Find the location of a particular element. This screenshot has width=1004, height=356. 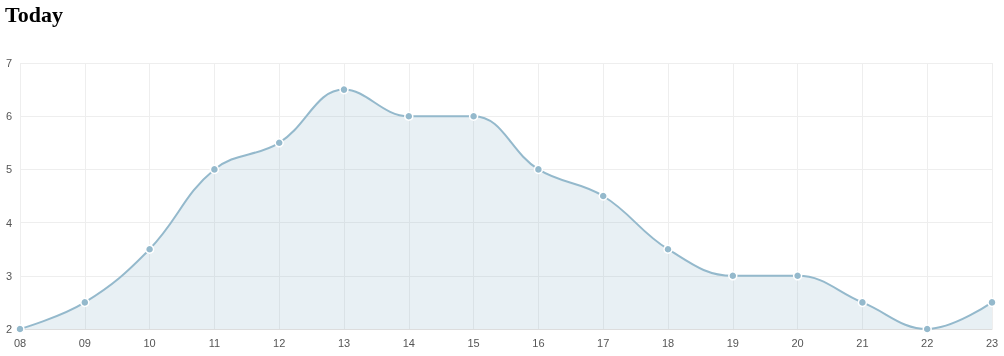

y-tick-label: 2 is located at coordinates (8, 329).